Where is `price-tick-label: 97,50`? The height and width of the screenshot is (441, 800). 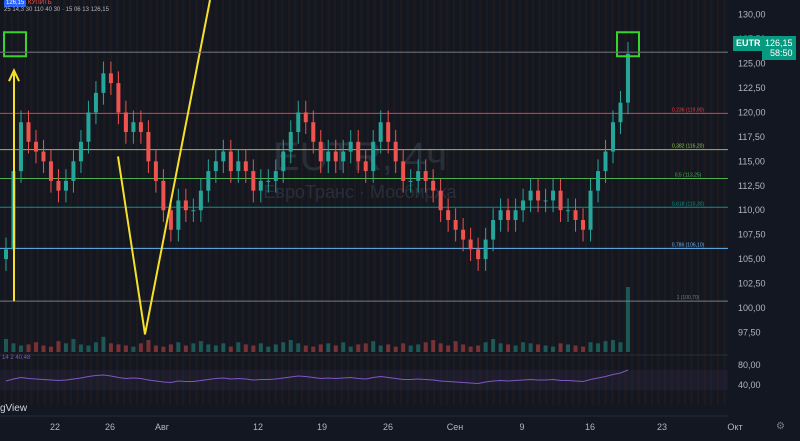 price-tick-label: 97,50 is located at coordinates (749, 332).